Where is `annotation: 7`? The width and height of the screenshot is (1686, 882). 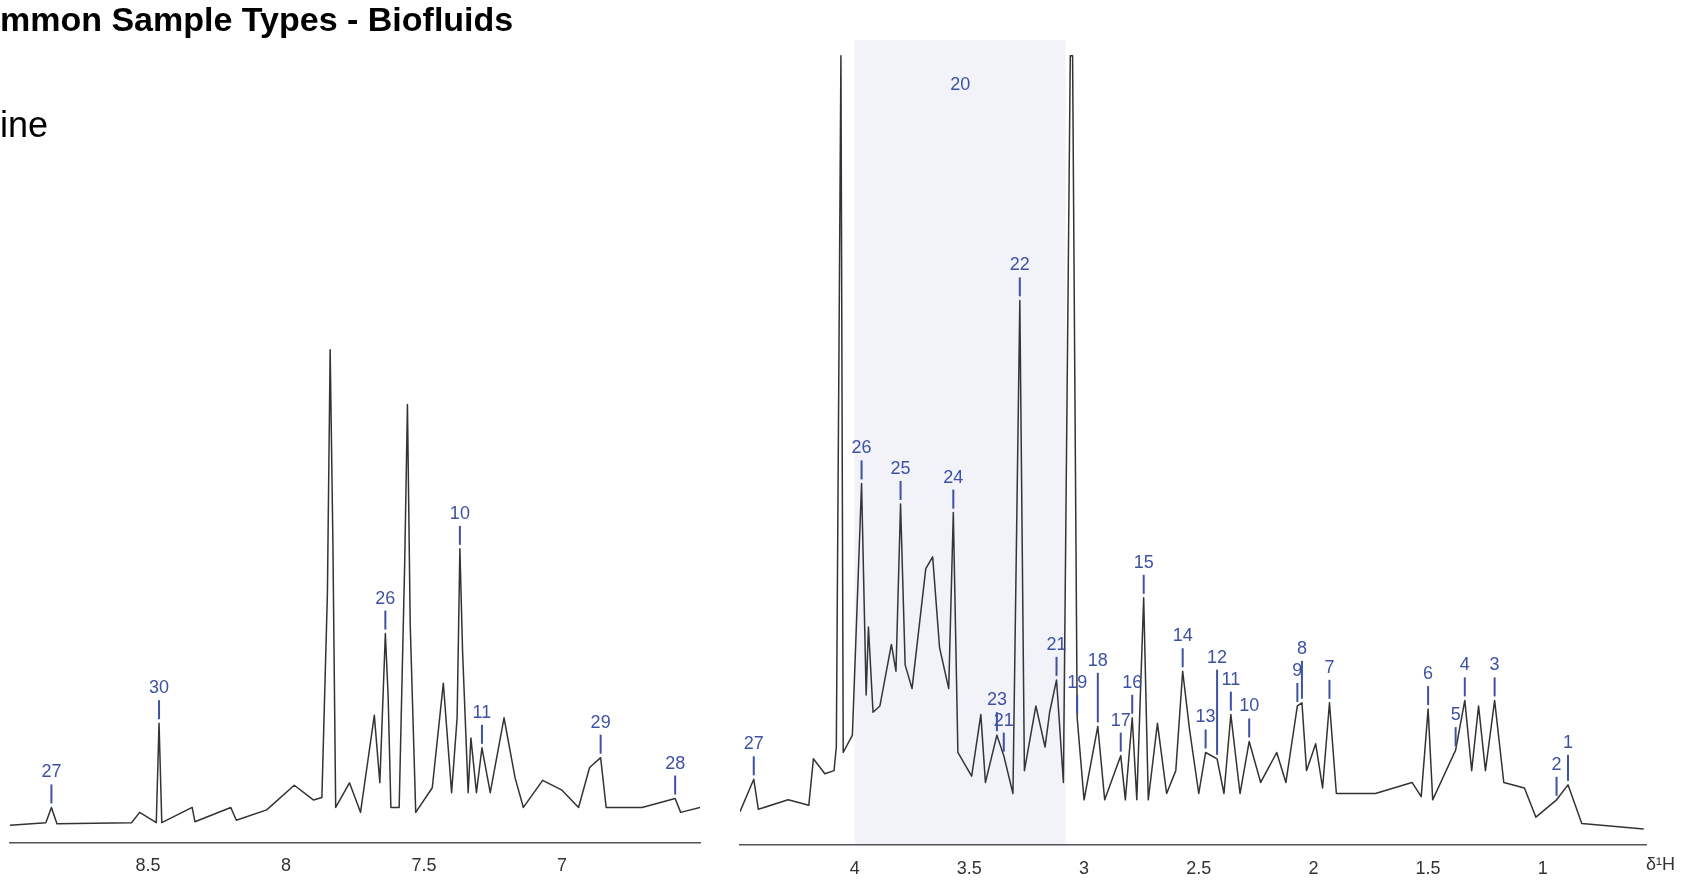
annotation: 7 is located at coordinates (1329, 666).